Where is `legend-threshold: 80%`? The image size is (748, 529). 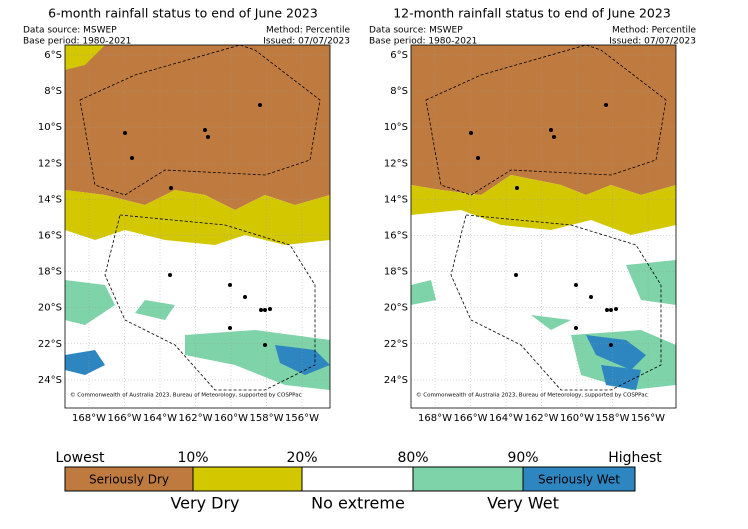 legend-threshold: 80% is located at coordinates (412, 458).